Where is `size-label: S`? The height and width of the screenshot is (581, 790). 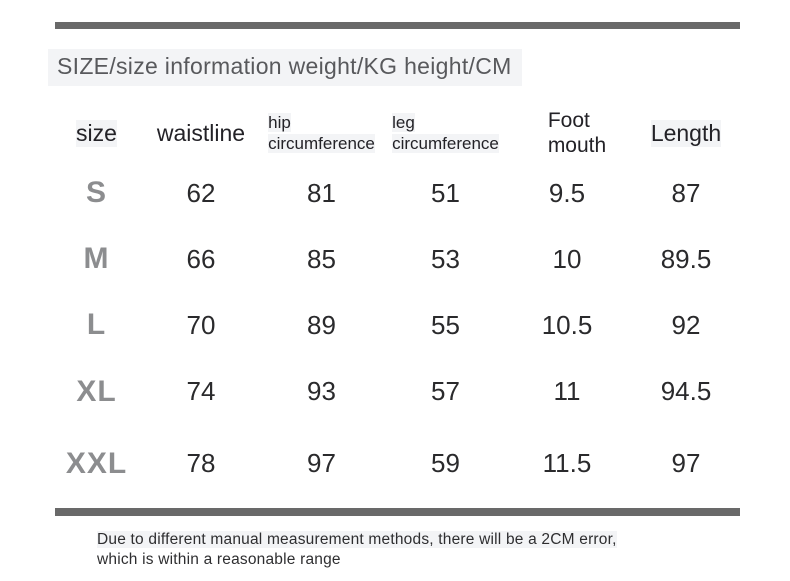
size-label: S is located at coordinates (96, 192).